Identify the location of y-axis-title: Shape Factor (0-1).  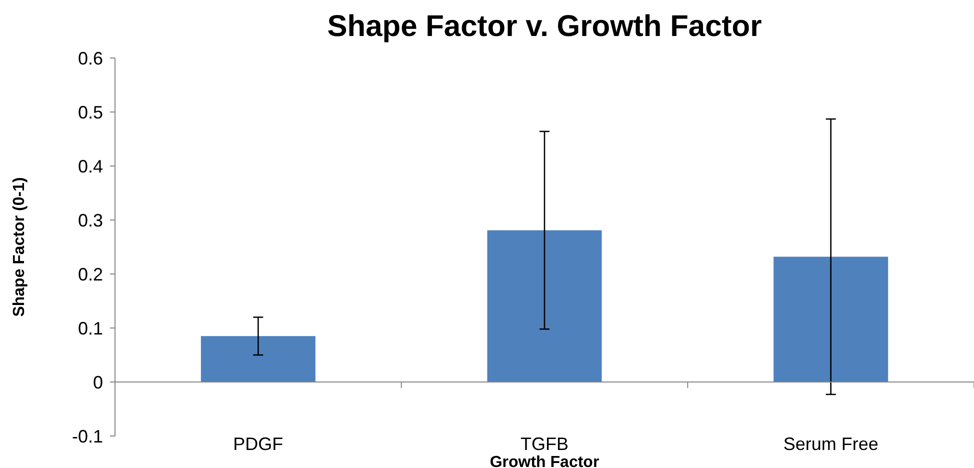
(19, 247).